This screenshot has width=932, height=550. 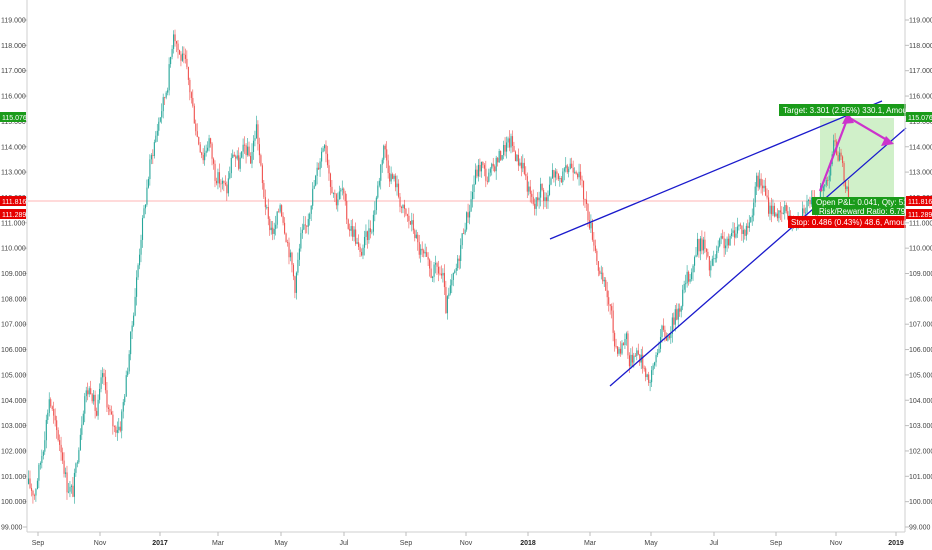 What do you see at coordinates (920, 122) in the screenshot?
I see `price-tick-label: 115.000` at bounding box center [920, 122].